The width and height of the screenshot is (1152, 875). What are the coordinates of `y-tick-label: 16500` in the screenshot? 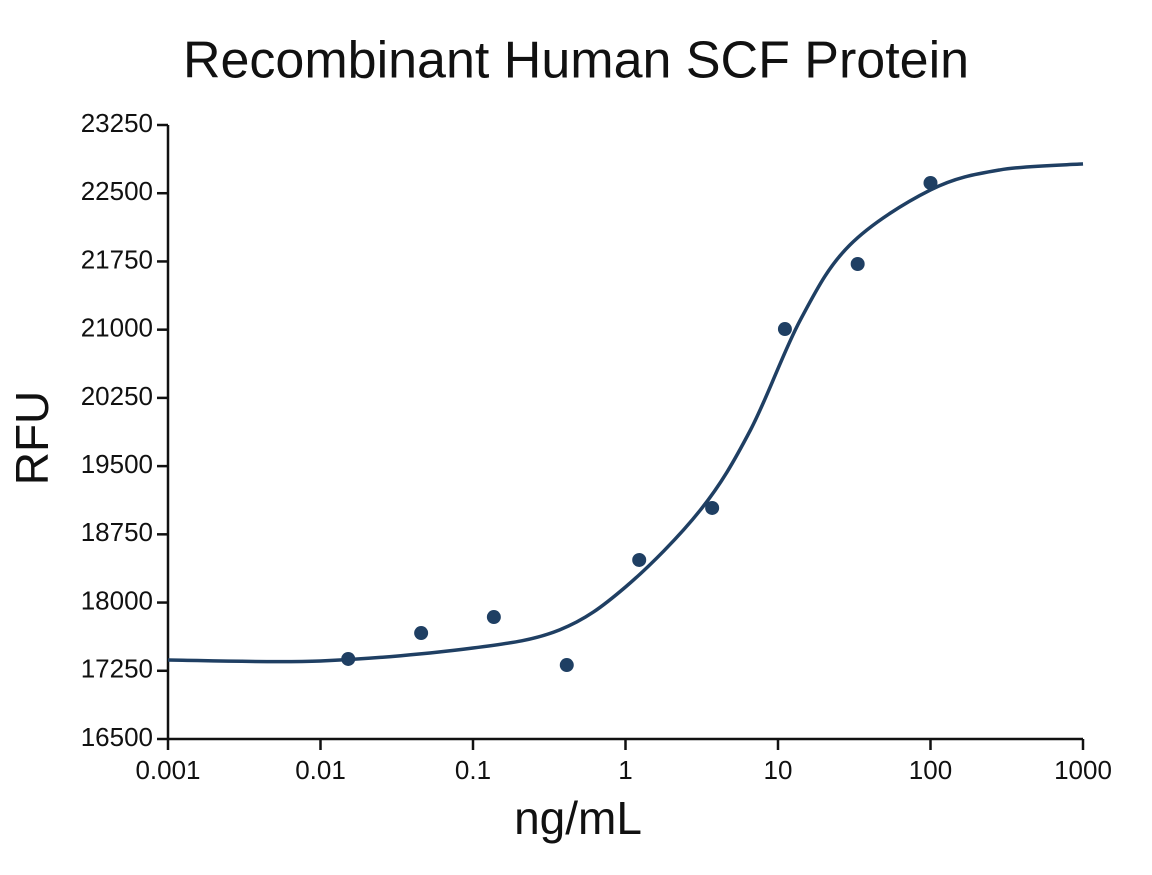 It's located at (117, 737).